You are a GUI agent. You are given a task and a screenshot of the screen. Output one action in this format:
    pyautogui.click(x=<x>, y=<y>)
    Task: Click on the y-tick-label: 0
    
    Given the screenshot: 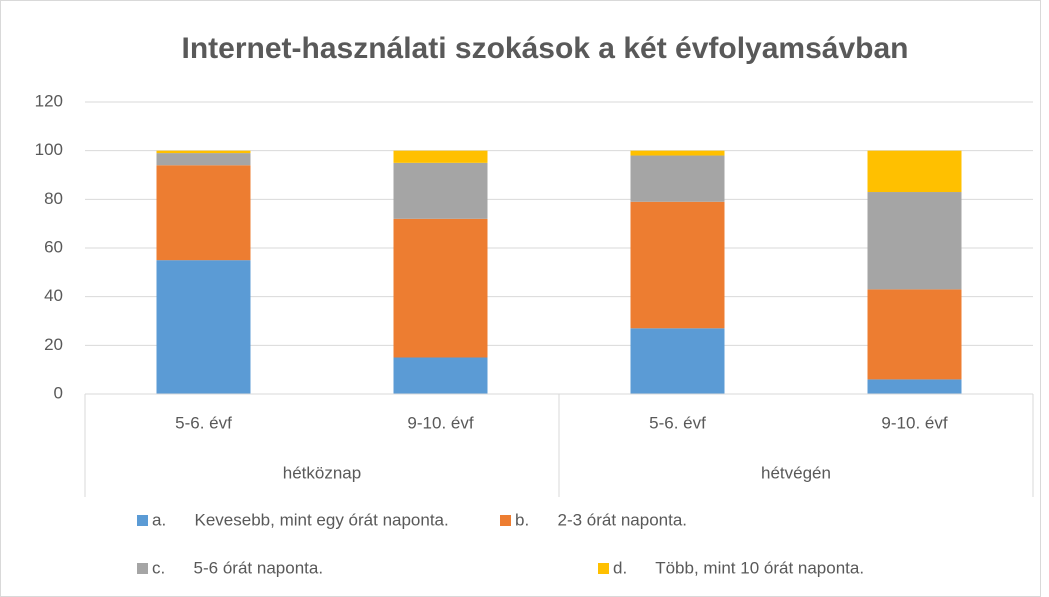 What is the action you would take?
    pyautogui.click(x=58, y=392)
    